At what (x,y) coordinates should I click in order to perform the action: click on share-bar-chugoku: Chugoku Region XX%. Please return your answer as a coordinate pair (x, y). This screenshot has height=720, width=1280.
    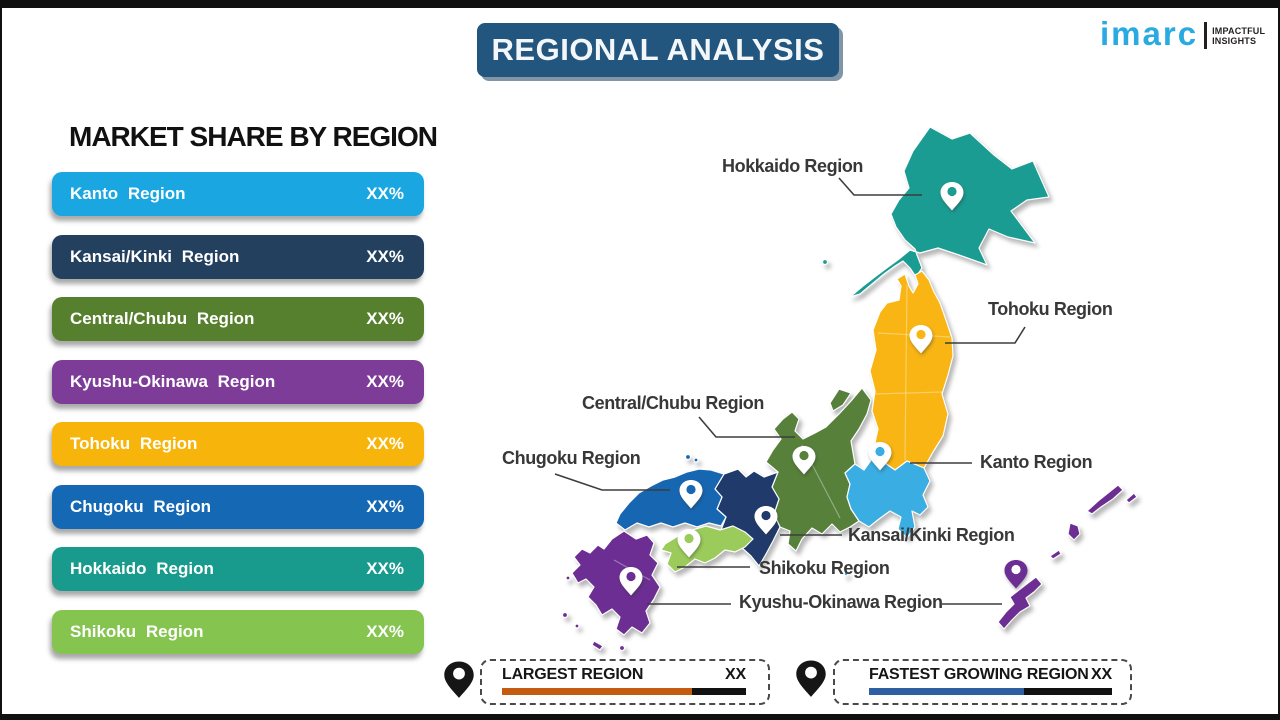
    Looking at the image, I should click on (238, 506).